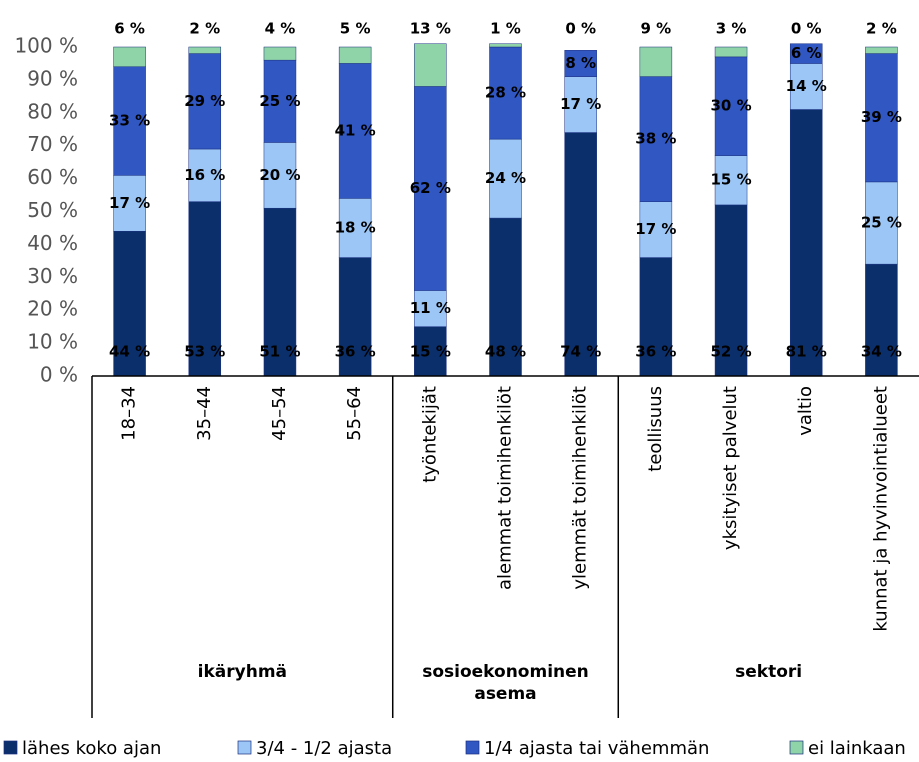  I want to click on value-label: 41 %, so click(355, 130).